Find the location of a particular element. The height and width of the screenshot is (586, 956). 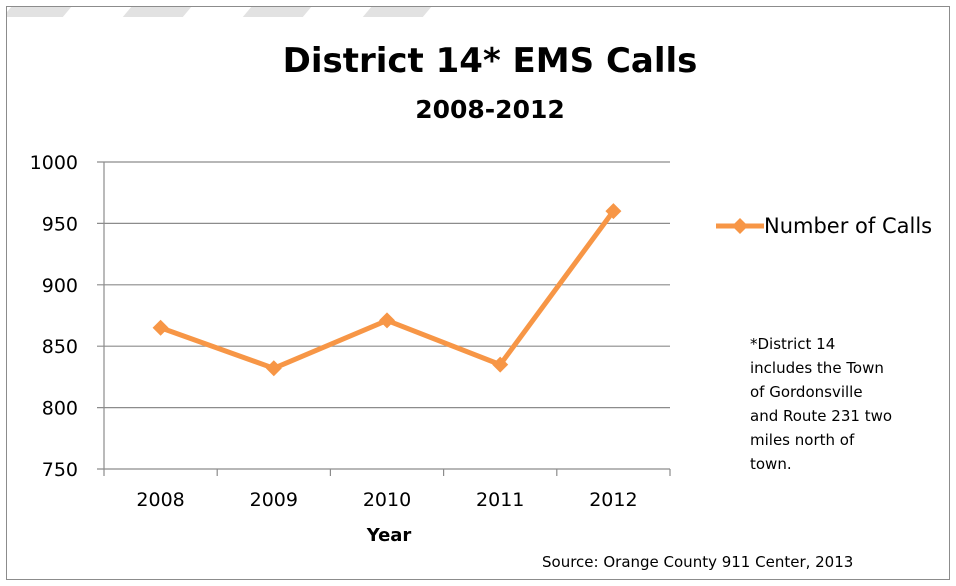

x-tick-label: 2008 is located at coordinates (160, 500).